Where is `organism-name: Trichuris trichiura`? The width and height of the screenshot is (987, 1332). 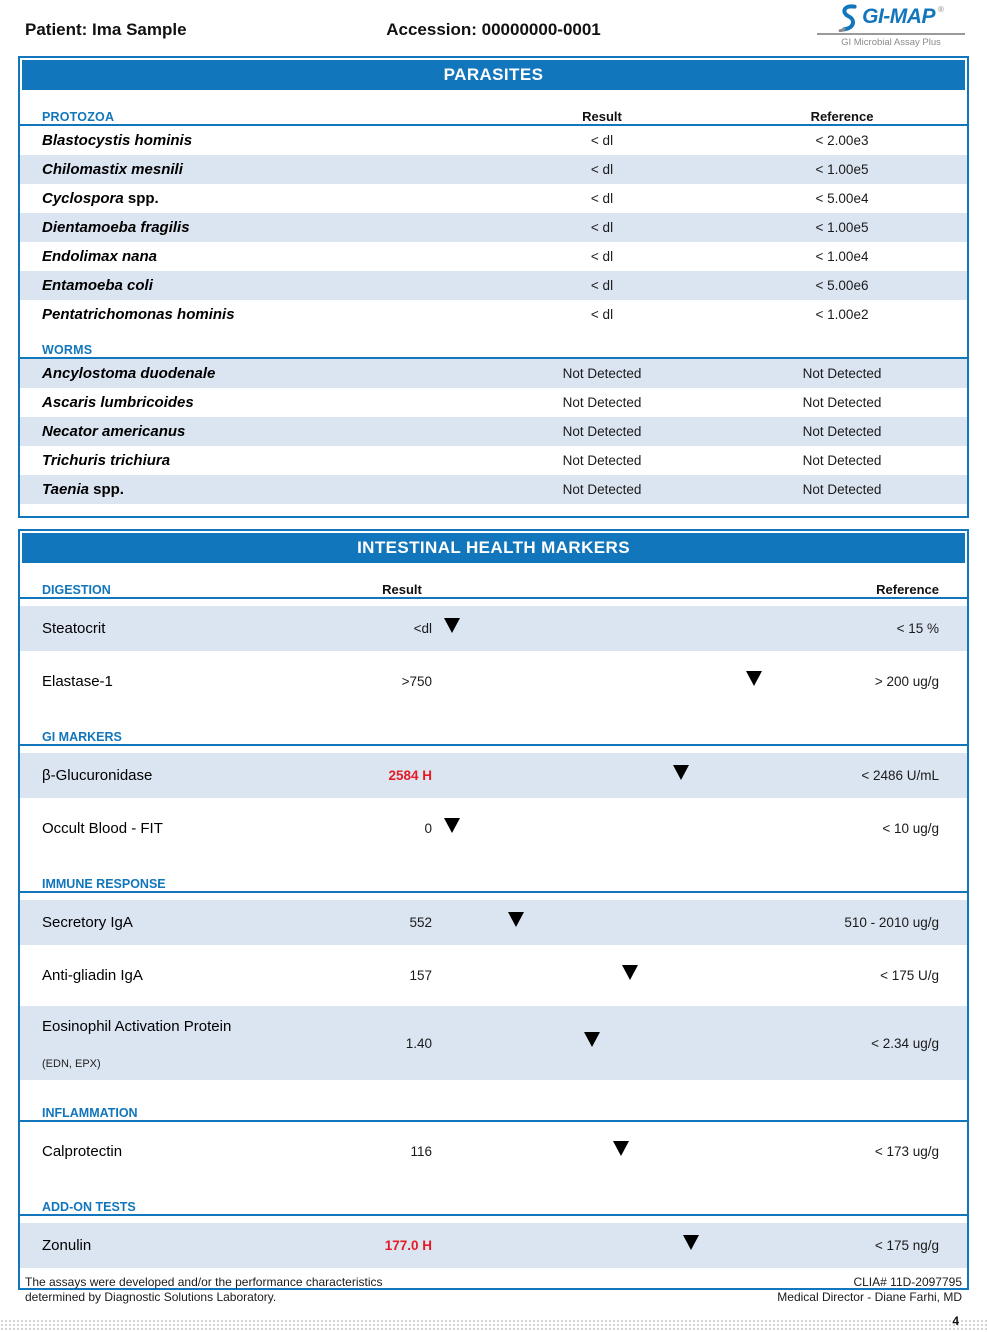 organism-name: Trichuris trichiura is located at coordinates (106, 460).